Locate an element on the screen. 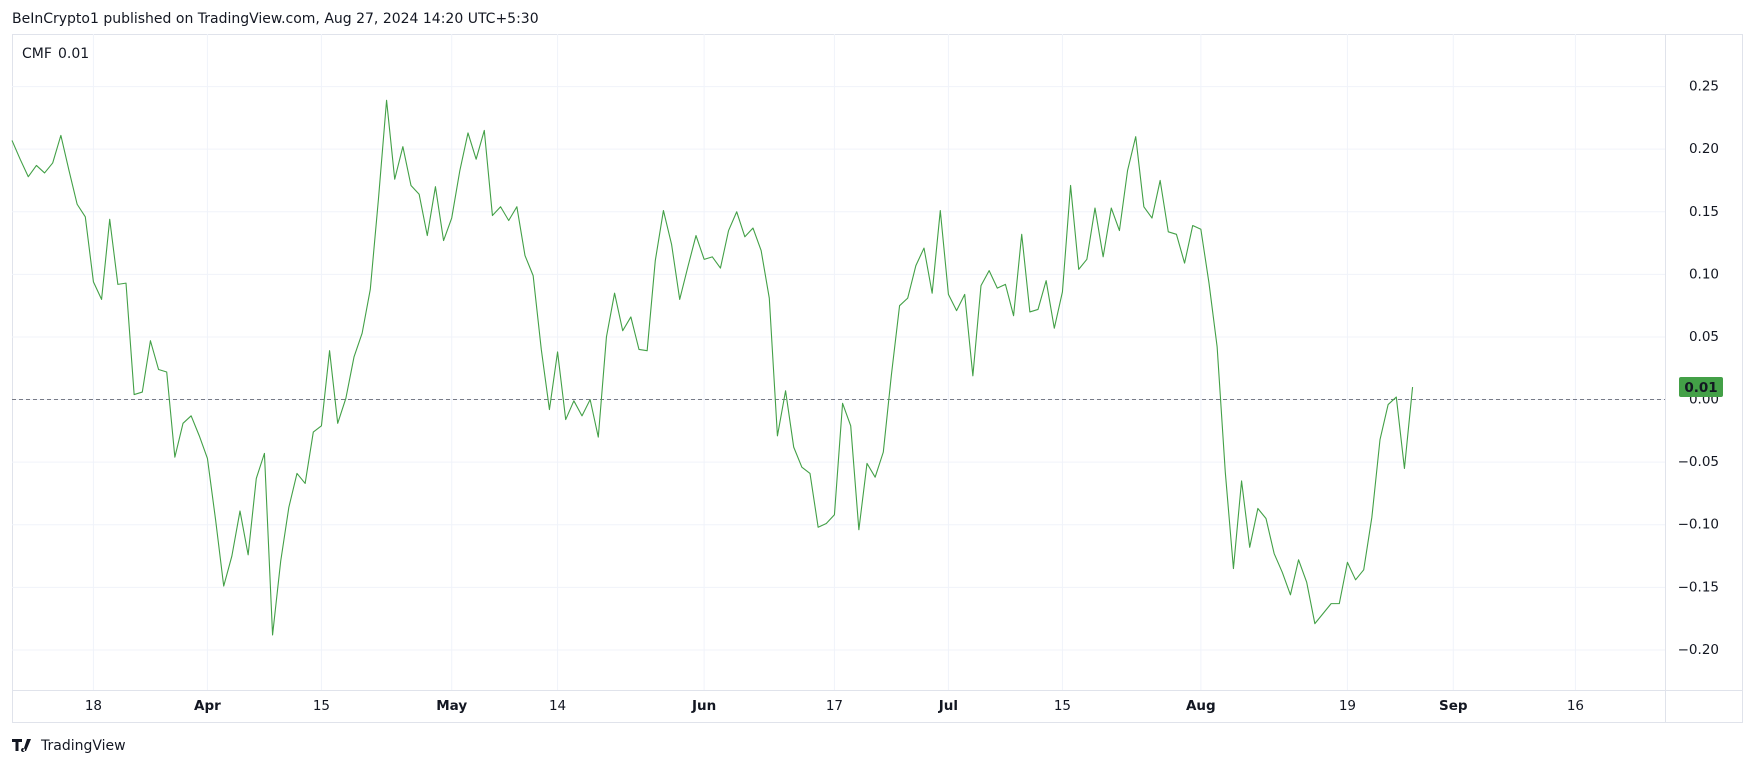  last-value-badge is located at coordinates (1701, 387).